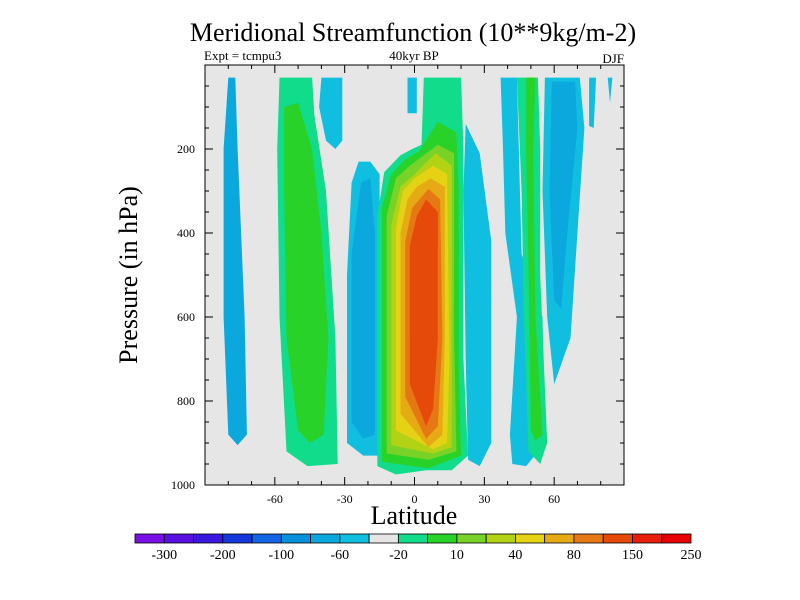  What do you see at coordinates (457, 555) in the screenshot?
I see `colorbar-label: 10` at bounding box center [457, 555].